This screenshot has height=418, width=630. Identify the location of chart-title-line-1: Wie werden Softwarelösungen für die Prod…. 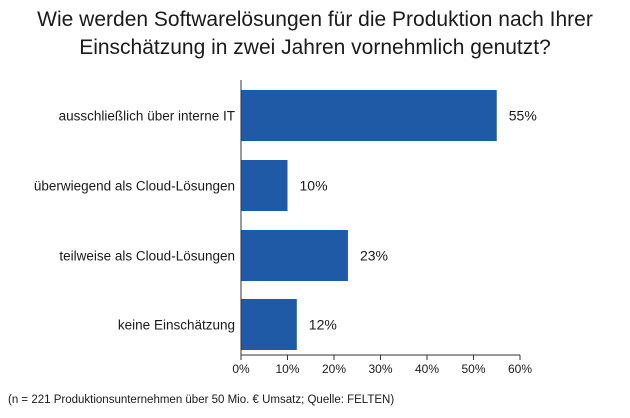
(315, 19).